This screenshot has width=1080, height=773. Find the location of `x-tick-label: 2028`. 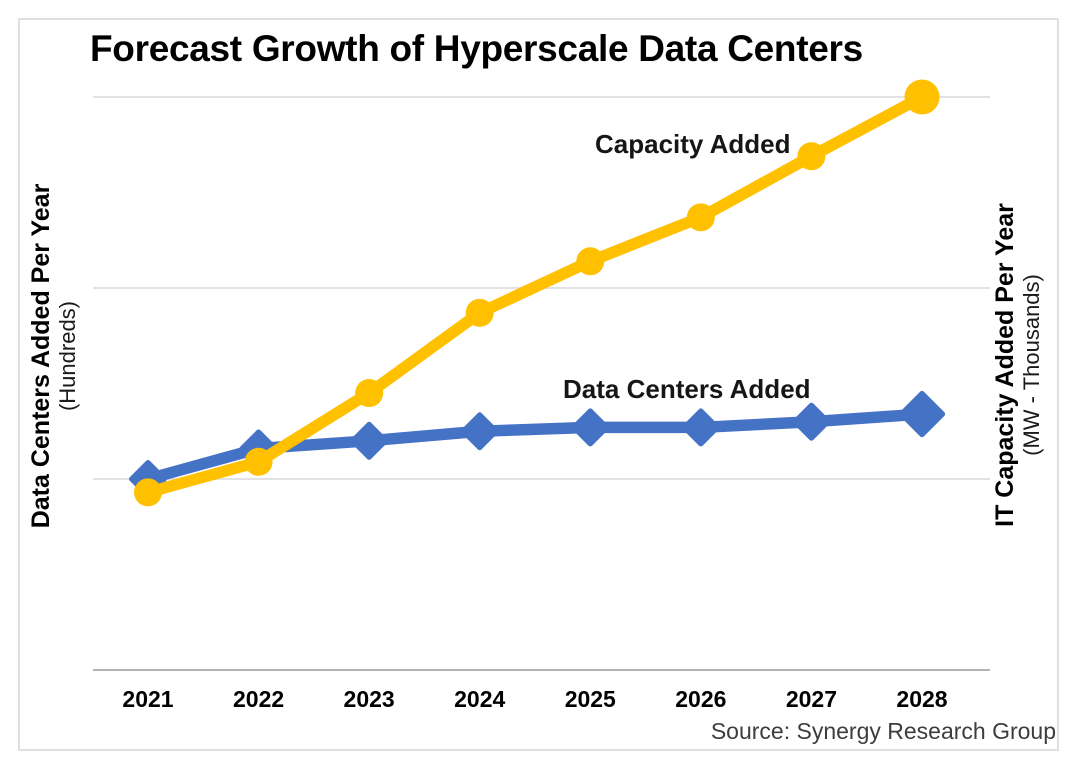

x-tick-label: 2028 is located at coordinates (921, 699).